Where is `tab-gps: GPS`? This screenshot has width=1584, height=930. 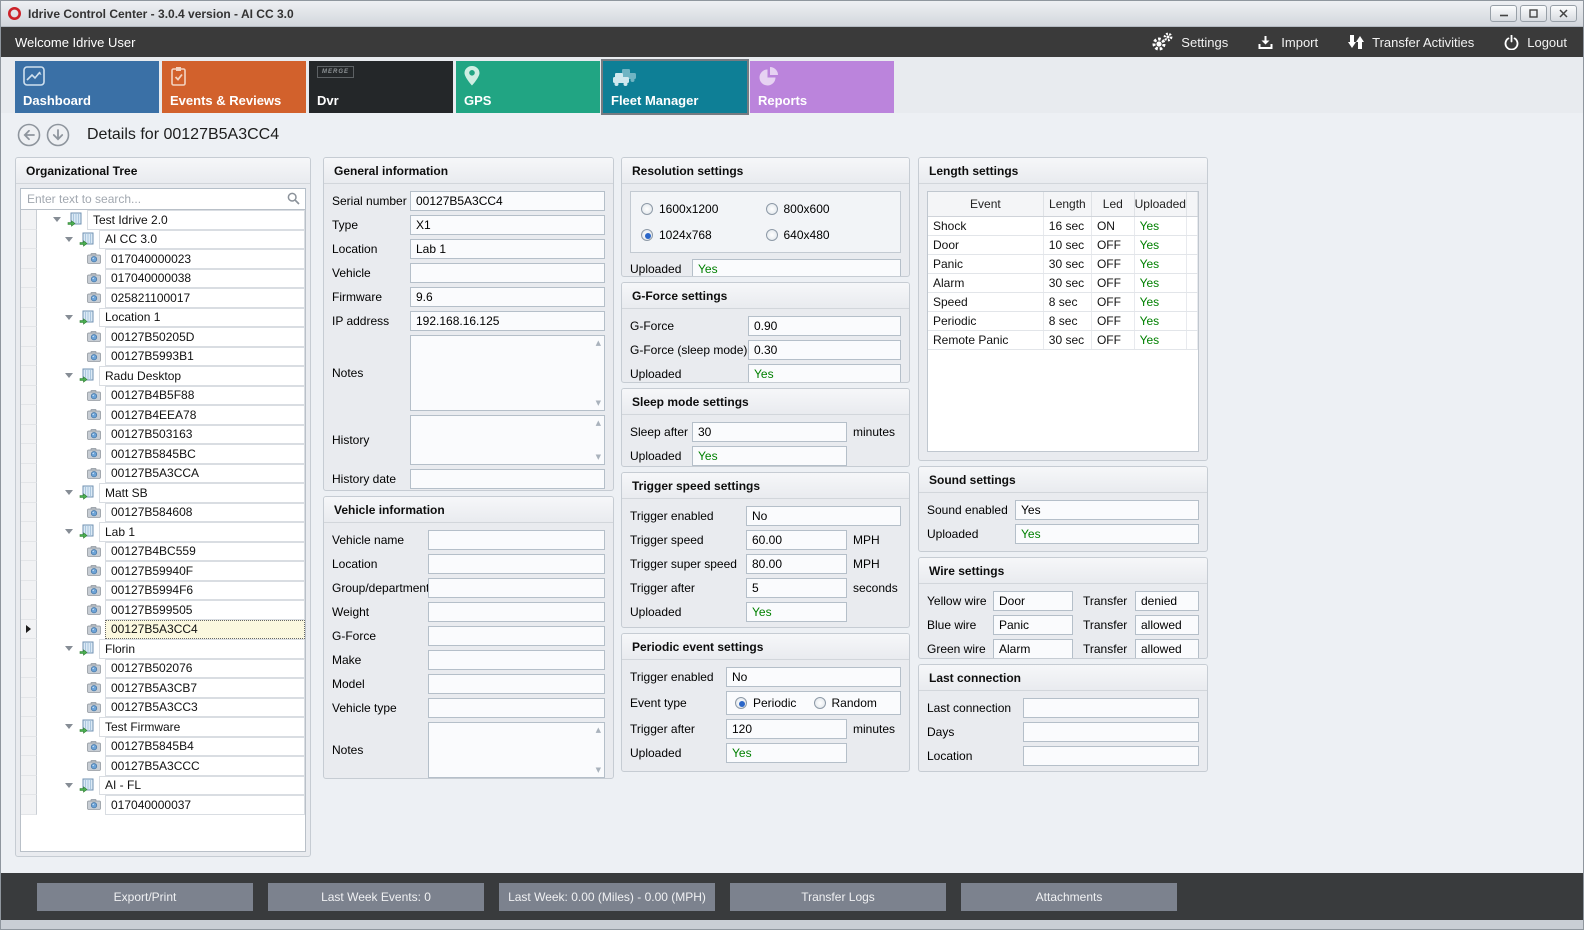
tab-gps: GPS is located at coordinates (528, 87).